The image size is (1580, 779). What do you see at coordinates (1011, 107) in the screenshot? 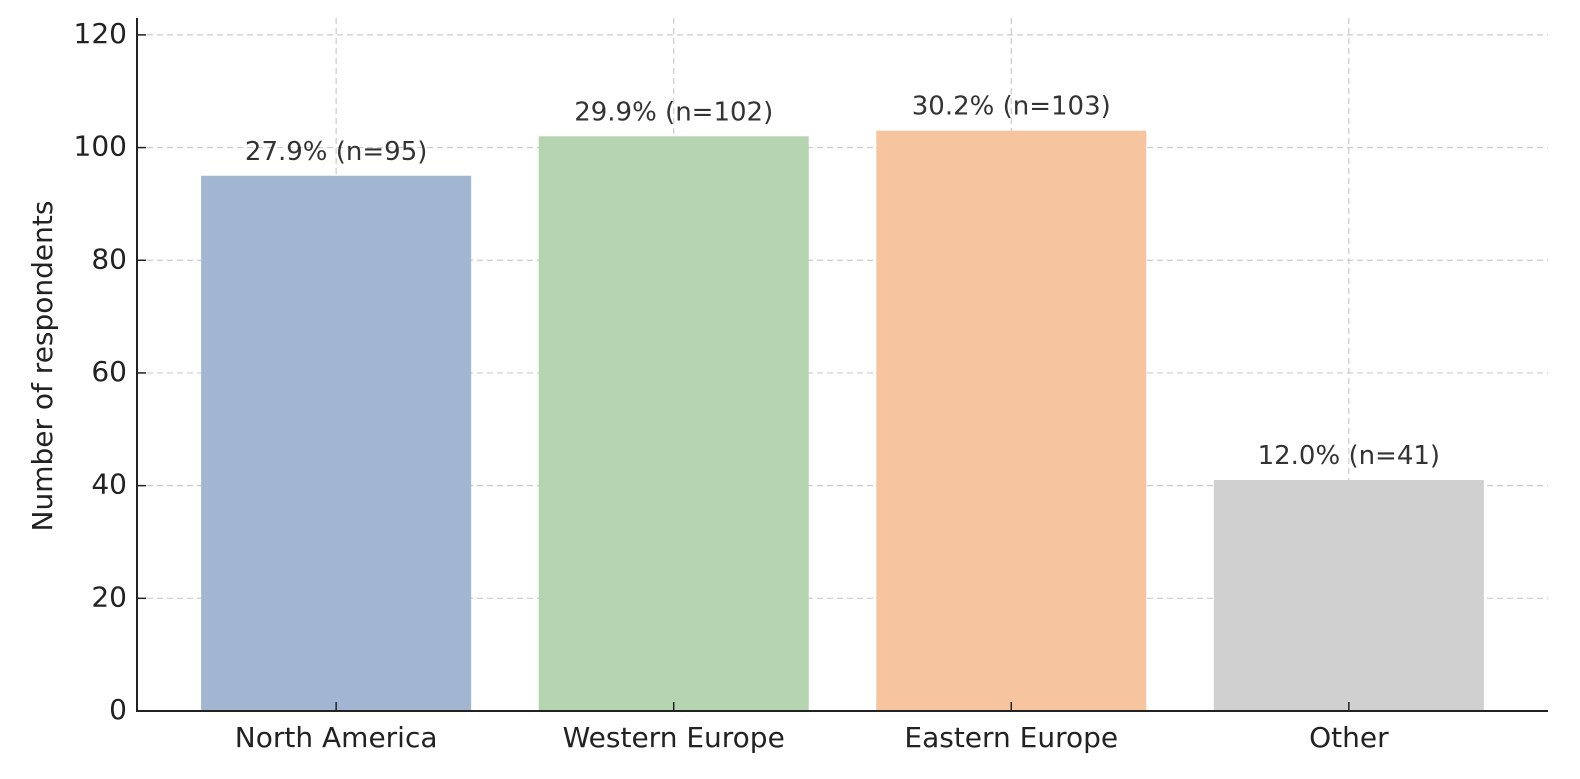
I see `value-label: 30.2% (n=103)` at bounding box center [1011, 107].